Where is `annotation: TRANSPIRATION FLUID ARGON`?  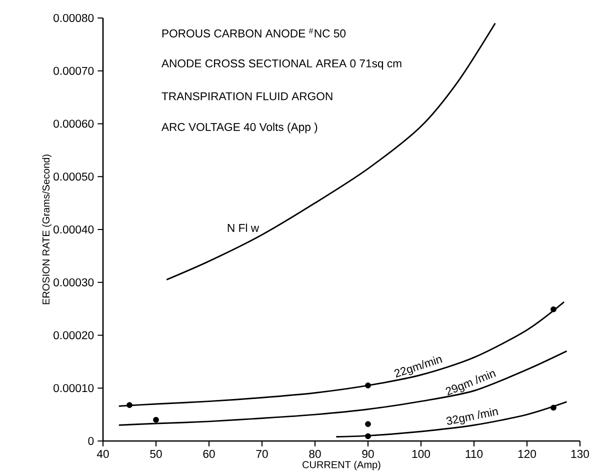 annotation: TRANSPIRATION FLUID ARGON is located at coordinates (247, 96).